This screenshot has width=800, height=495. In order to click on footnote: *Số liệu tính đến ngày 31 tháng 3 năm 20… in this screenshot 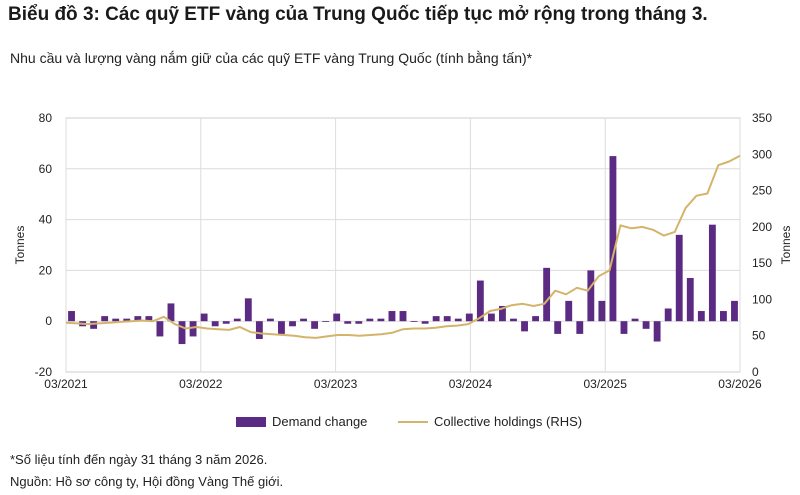, I will do `click(139, 459)`.